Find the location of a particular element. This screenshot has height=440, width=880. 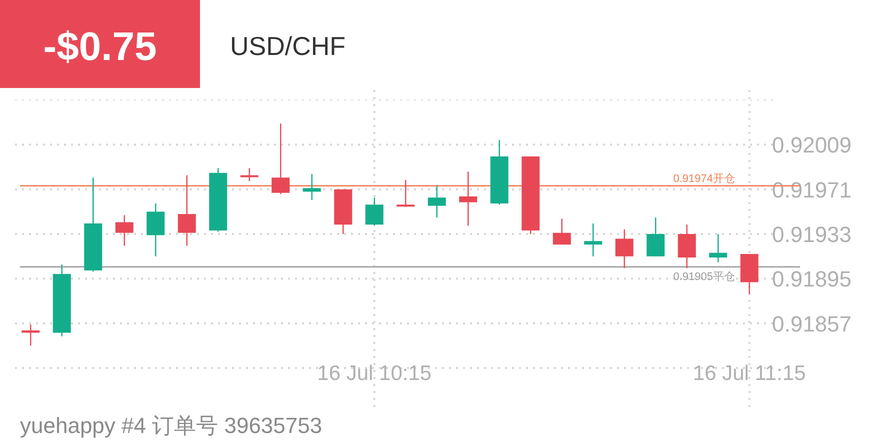

chart-title: USD/CHF is located at coordinates (288, 46).